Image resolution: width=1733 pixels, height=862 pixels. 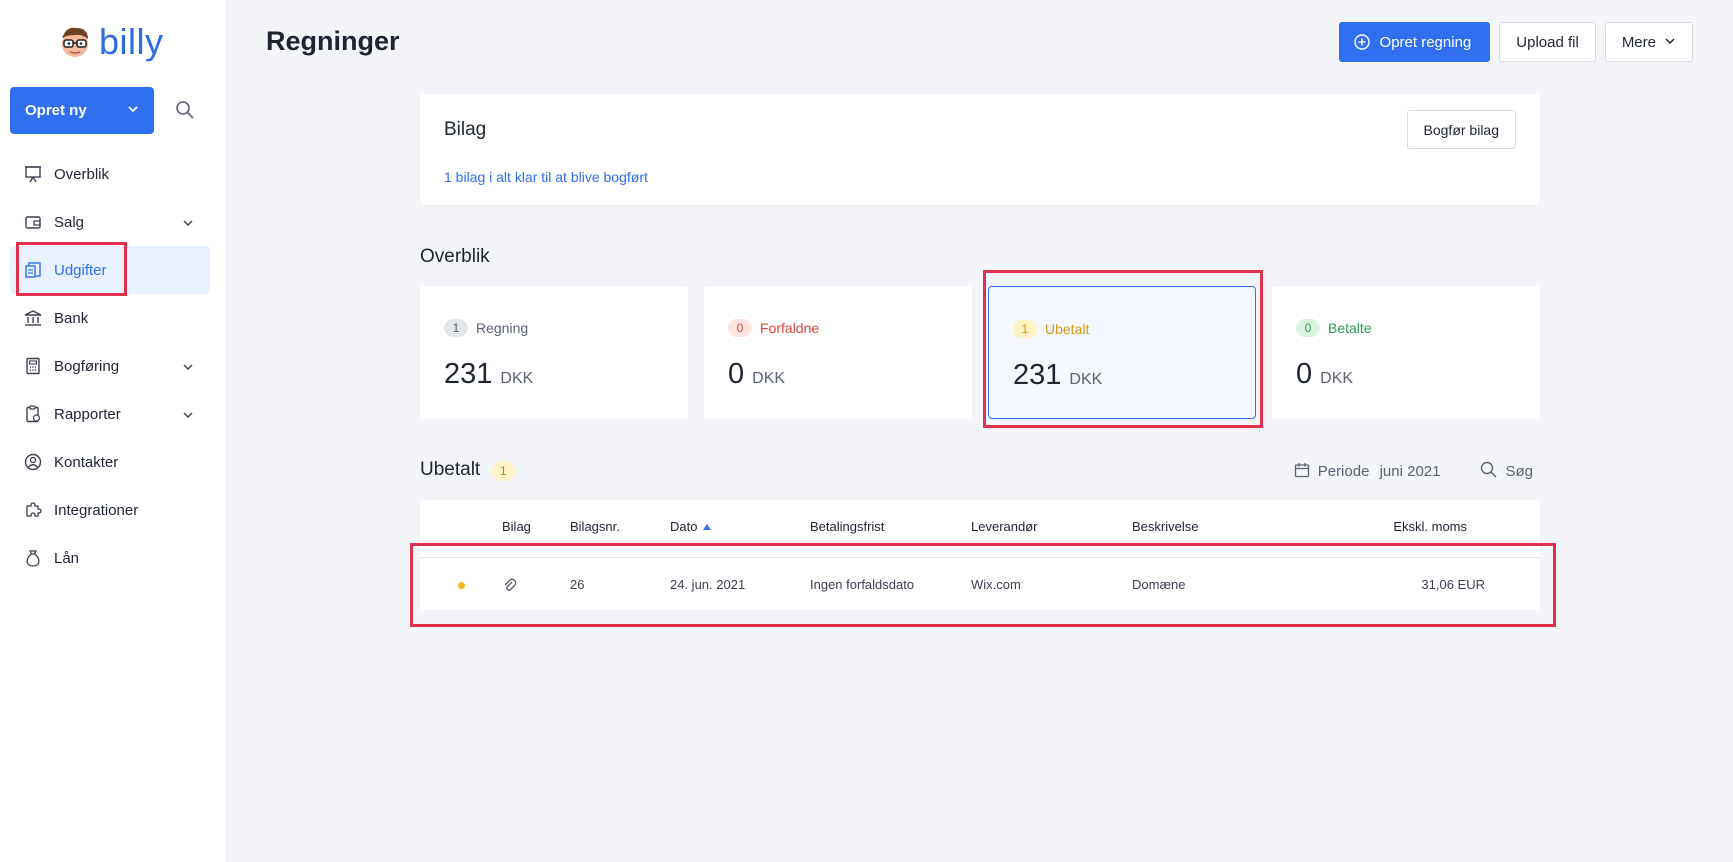 I want to click on wallet-icon, so click(x=33, y=222).